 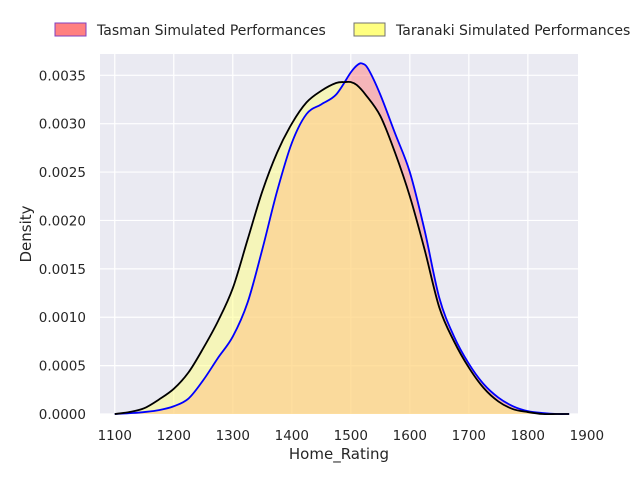 I want to click on x-tick-label: 1300, so click(x=233, y=436).